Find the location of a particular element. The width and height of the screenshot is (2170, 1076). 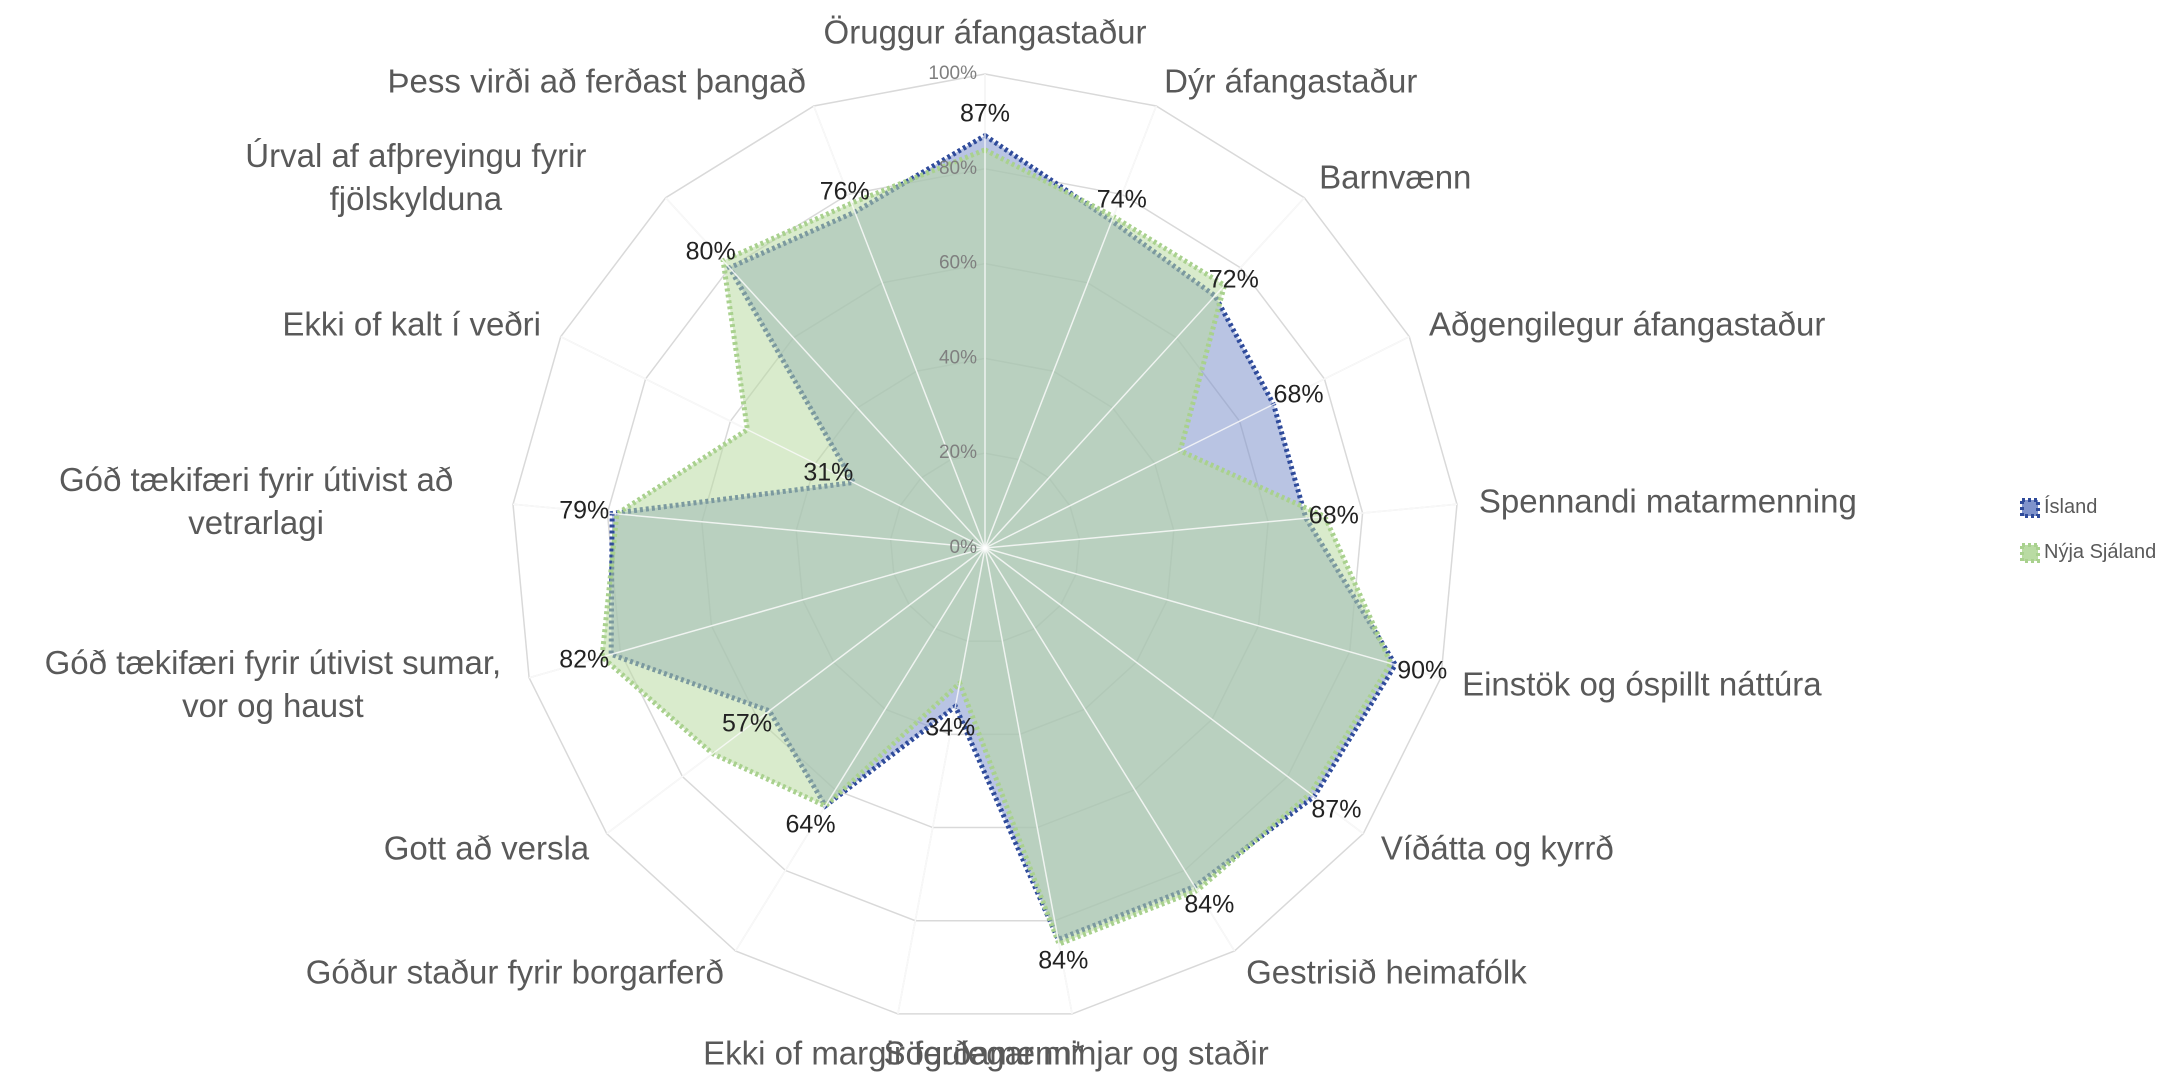

data-label: 90% is located at coordinates (1422, 670).